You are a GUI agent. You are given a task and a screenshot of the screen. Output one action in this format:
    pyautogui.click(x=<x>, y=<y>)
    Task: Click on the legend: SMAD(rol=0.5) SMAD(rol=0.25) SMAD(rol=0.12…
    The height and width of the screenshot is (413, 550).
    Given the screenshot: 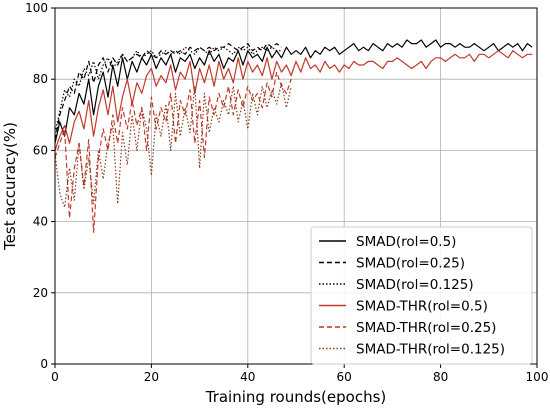 What is the action you would take?
    pyautogui.click(x=421, y=295)
    